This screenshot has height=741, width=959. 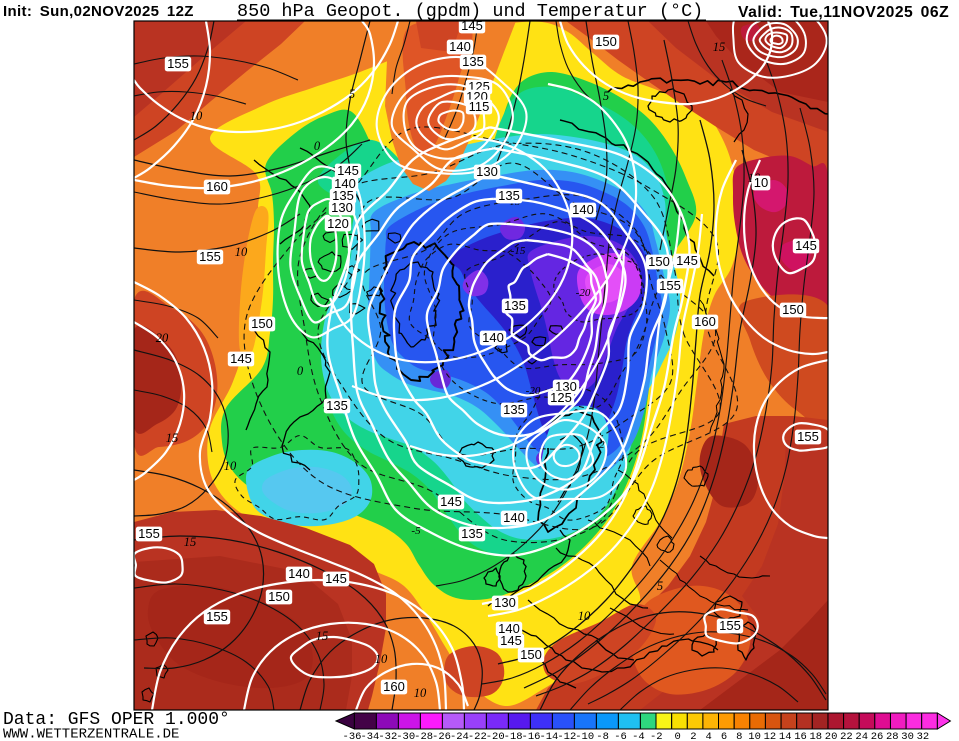 I want to click on svg-text: -28, so click(x=423, y=736).